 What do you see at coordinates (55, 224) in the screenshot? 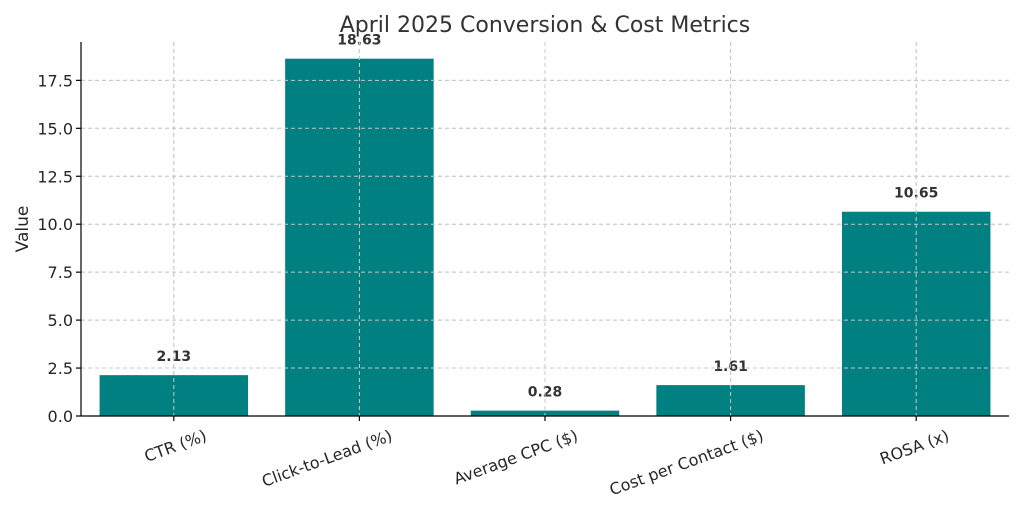
I see `y-tick-label: 10.0` at bounding box center [55, 224].